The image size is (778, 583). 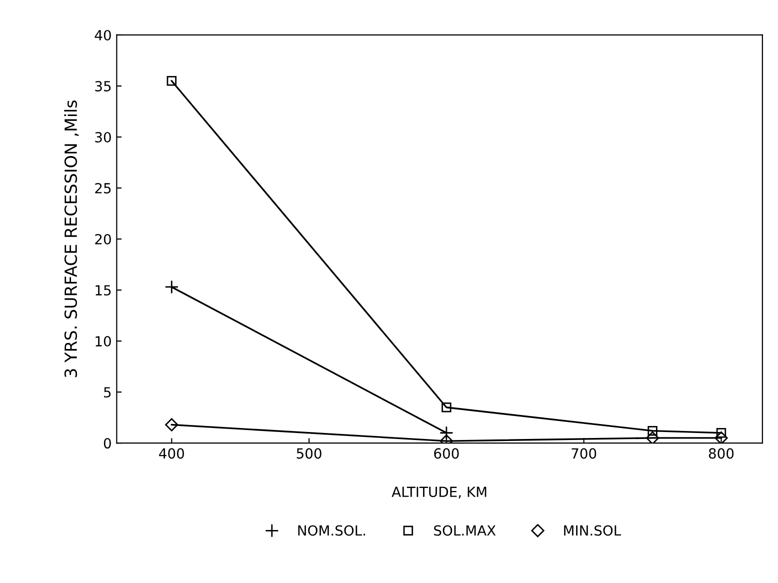 I want to click on x-axis-title: ALTITUDE, KM, so click(x=439, y=492).